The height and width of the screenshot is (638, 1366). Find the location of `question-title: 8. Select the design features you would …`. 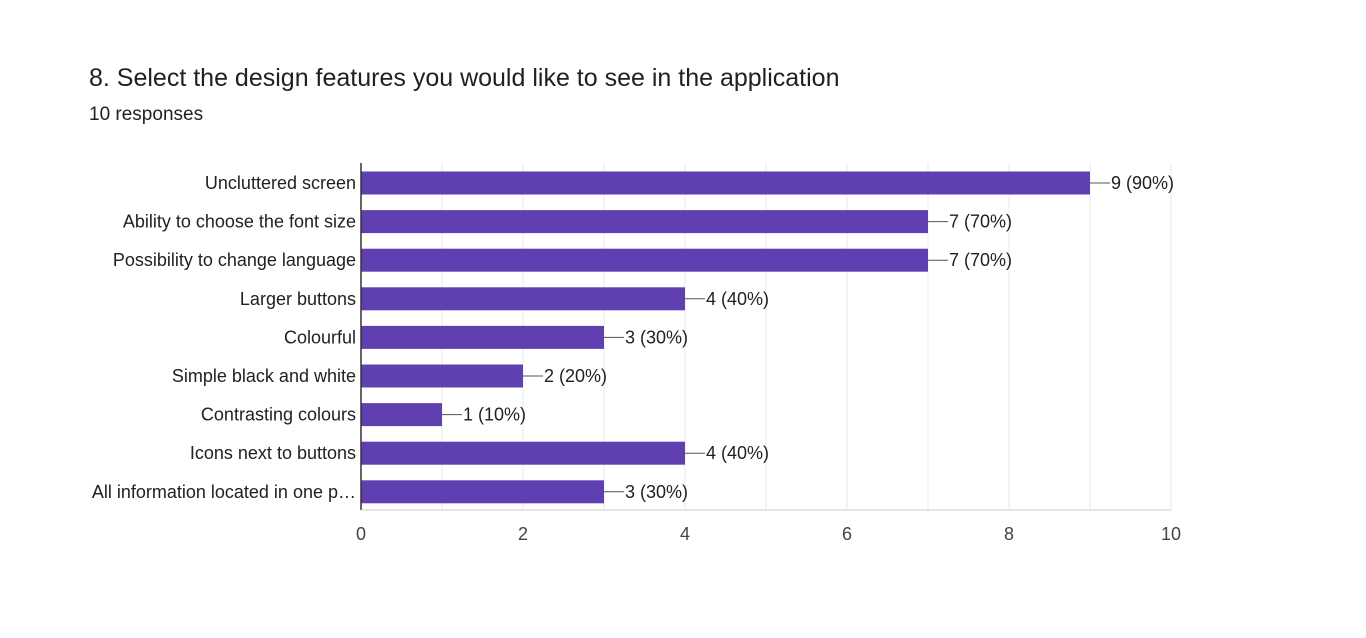

question-title: 8. Select the design features you would … is located at coordinates (464, 78).